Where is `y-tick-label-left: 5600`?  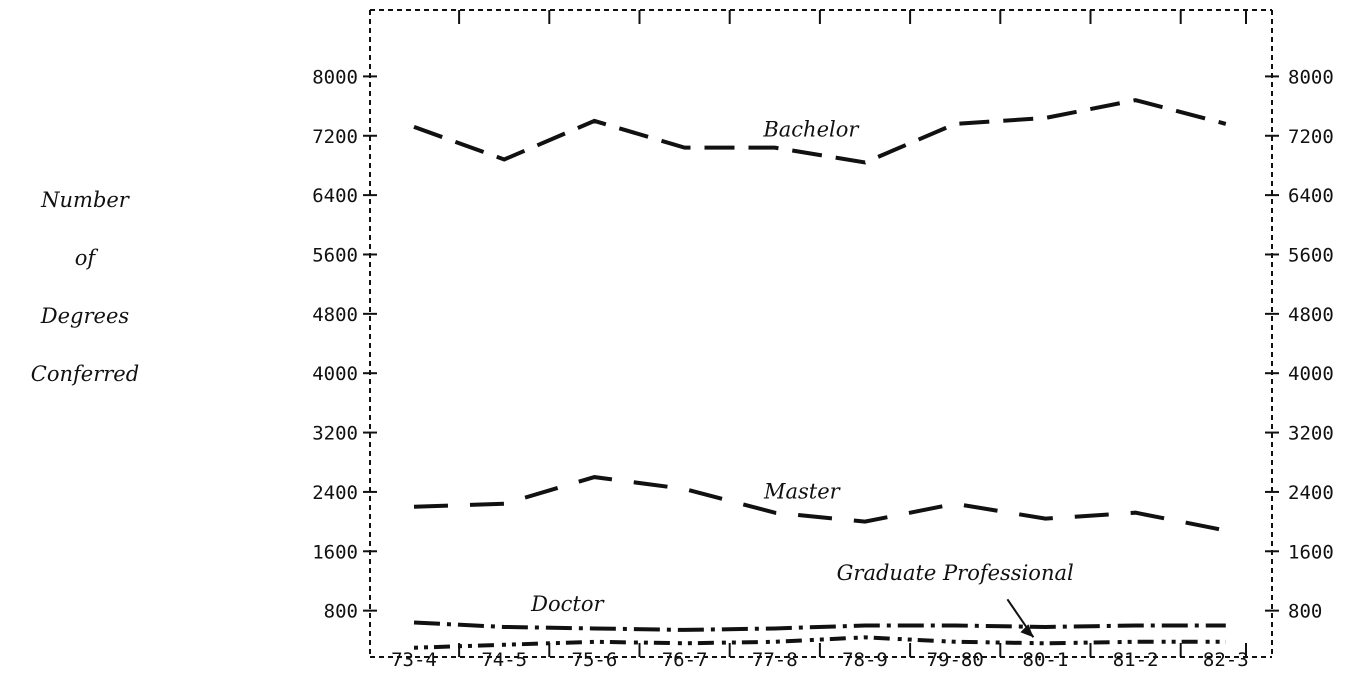 y-tick-label-left: 5600 is located at coordinates (335, 255).